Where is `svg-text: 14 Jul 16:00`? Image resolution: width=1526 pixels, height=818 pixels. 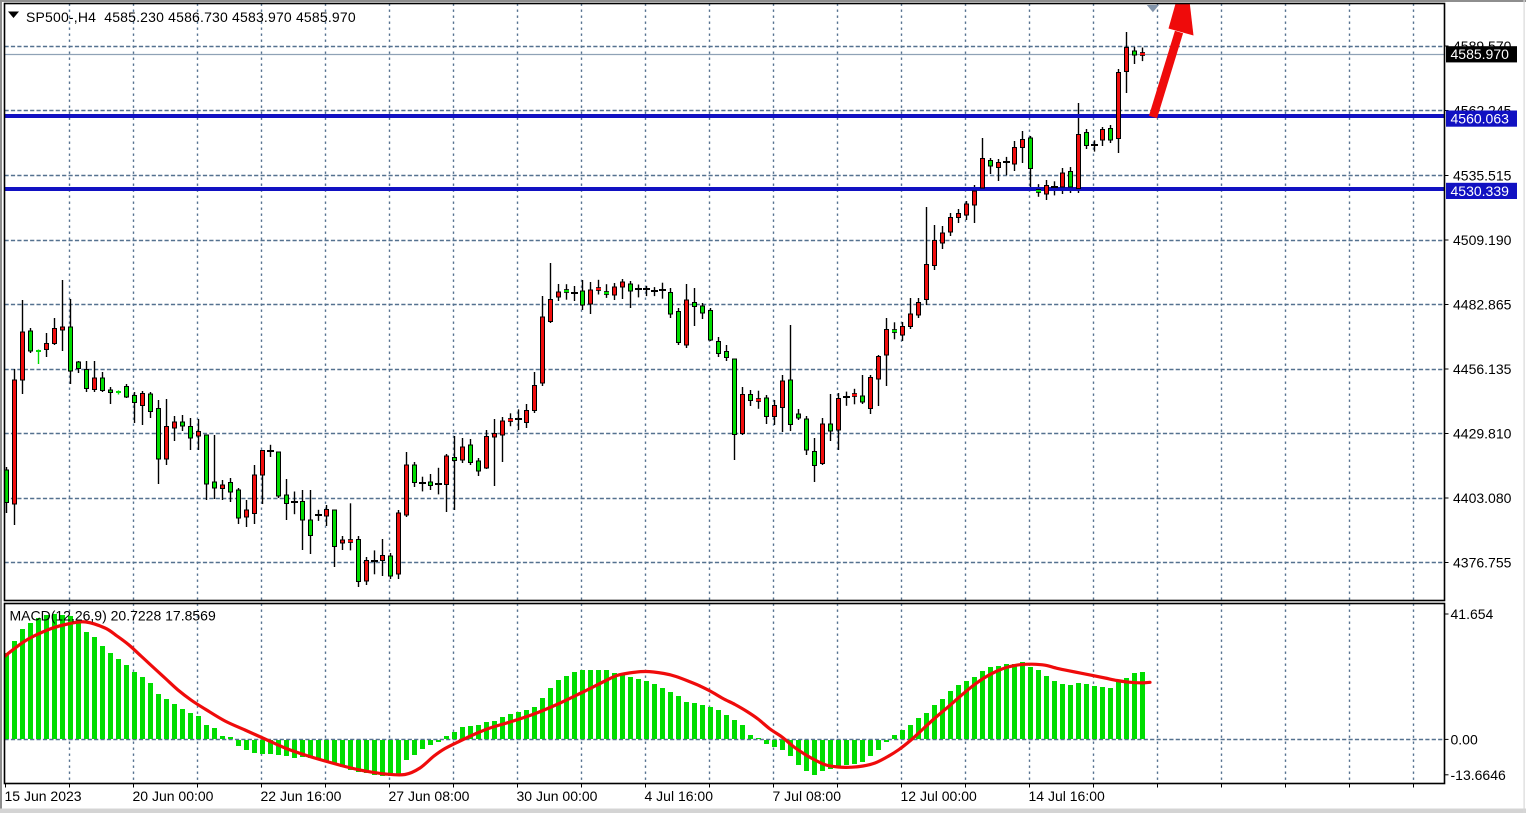
svg-text: 14 Jul 16:00 is located at coordinates (1067, 796).